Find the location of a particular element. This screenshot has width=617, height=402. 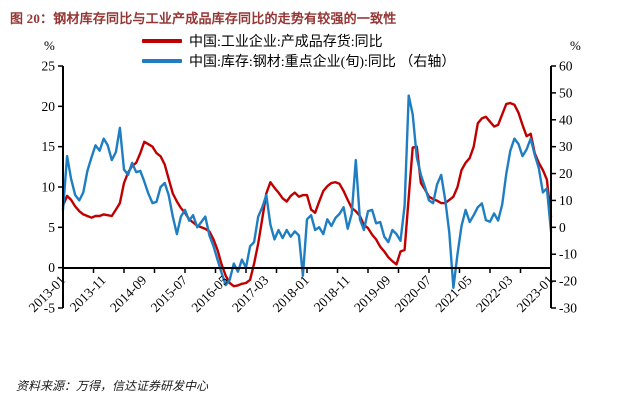

x-axis-tick-label: 2019-09 is located at coordinates (372, 293).